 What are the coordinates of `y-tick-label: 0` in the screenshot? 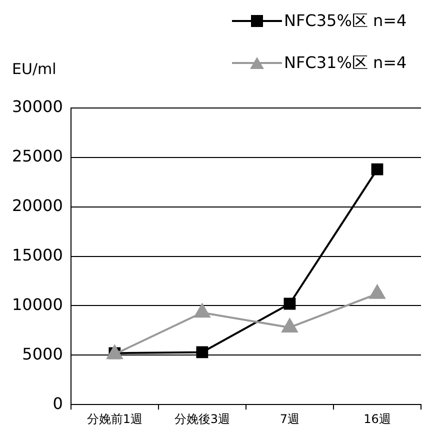 It's located at (57, 403).